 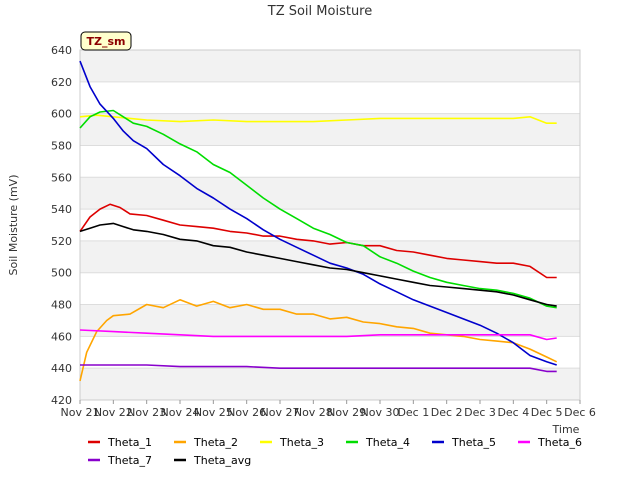 I want to click on x-tick-label: Nov 27, so click(x=280, y=412).